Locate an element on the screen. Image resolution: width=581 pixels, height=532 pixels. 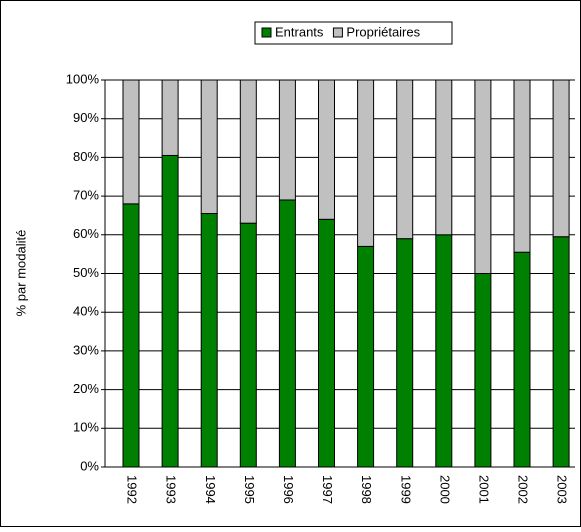
y-tick-label: 50% is located at coordinates (86, 272).